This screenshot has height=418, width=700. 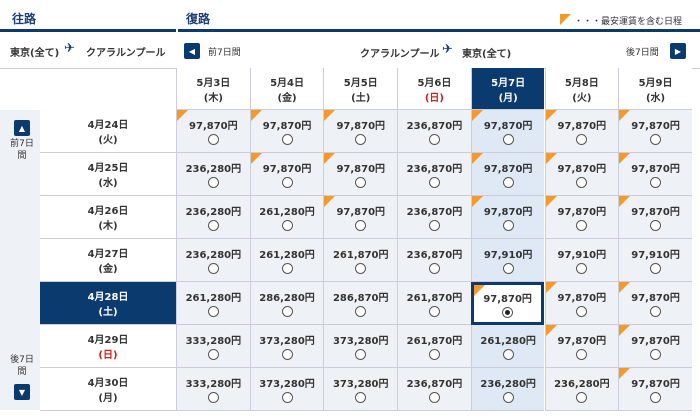 What do you see at coordinates (22, 392) in the screenshot?
I see `next-days-button: ▼` at bounding box center [22, 392].